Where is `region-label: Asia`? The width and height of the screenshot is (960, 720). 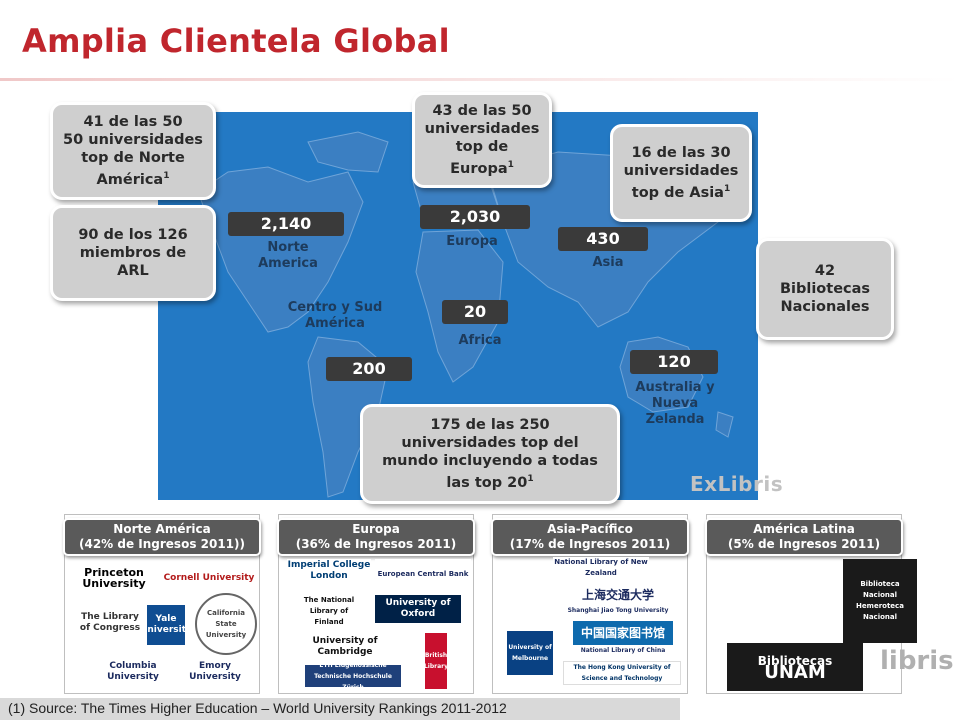 region-label: Asia is located at coordinates (608, 262).